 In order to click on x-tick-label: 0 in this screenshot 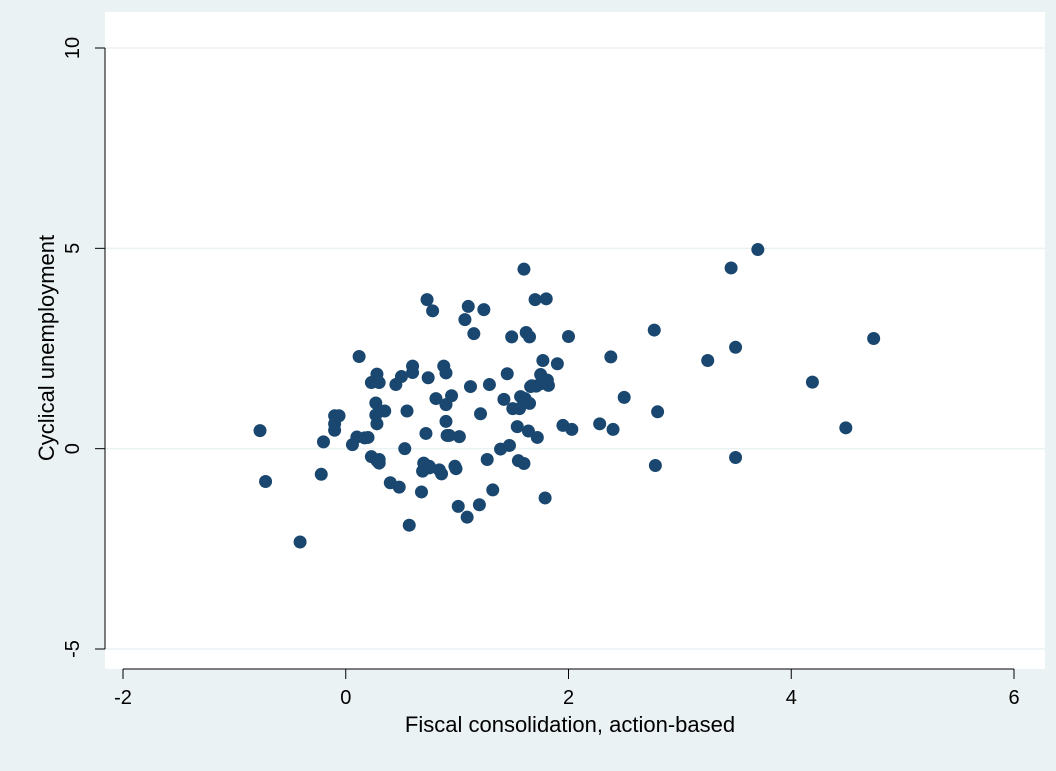, I will do `click(345, 698)`.